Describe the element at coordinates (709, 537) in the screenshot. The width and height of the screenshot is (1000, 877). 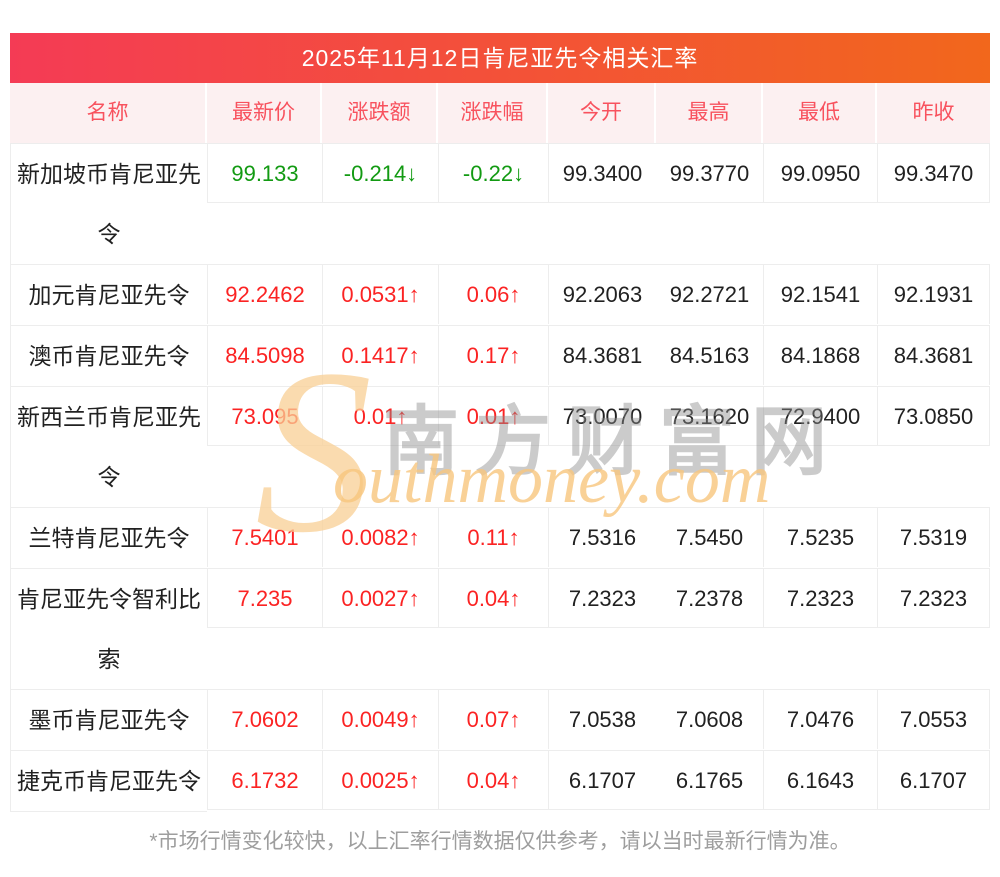
I see `cell-high: 7.5450` at that location.